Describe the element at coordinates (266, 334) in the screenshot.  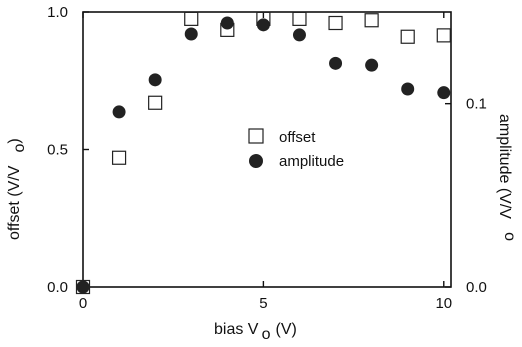
I see `x-axis-label-subscript: o` at that location.